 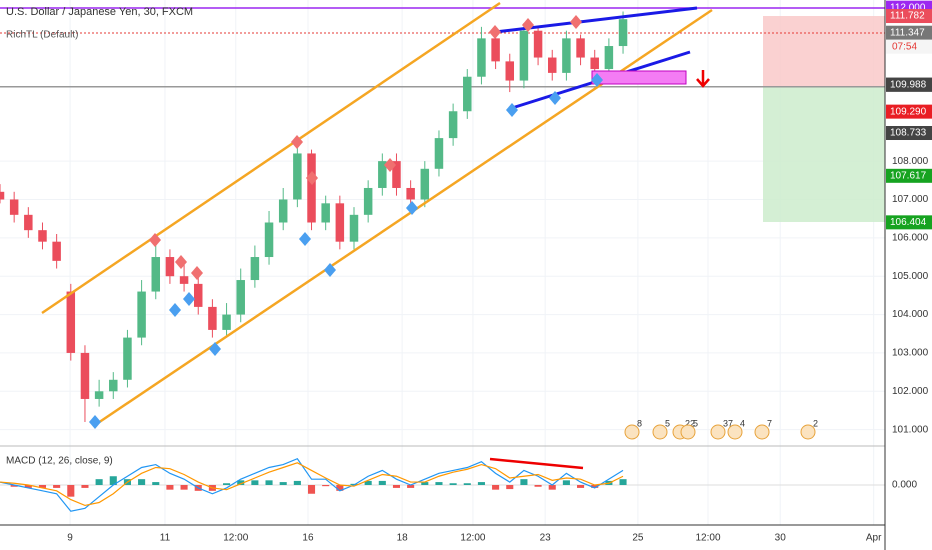 I want to click on price-badge-label: 106.404, so click(x=908, y=222).